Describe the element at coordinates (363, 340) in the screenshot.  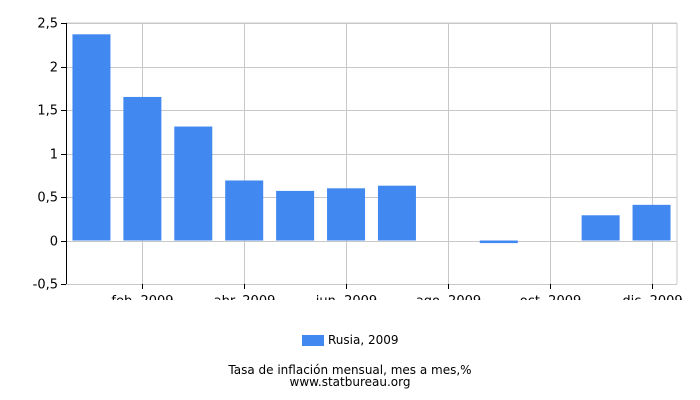
I see `legend-label: Rusia, 2009` at that location.